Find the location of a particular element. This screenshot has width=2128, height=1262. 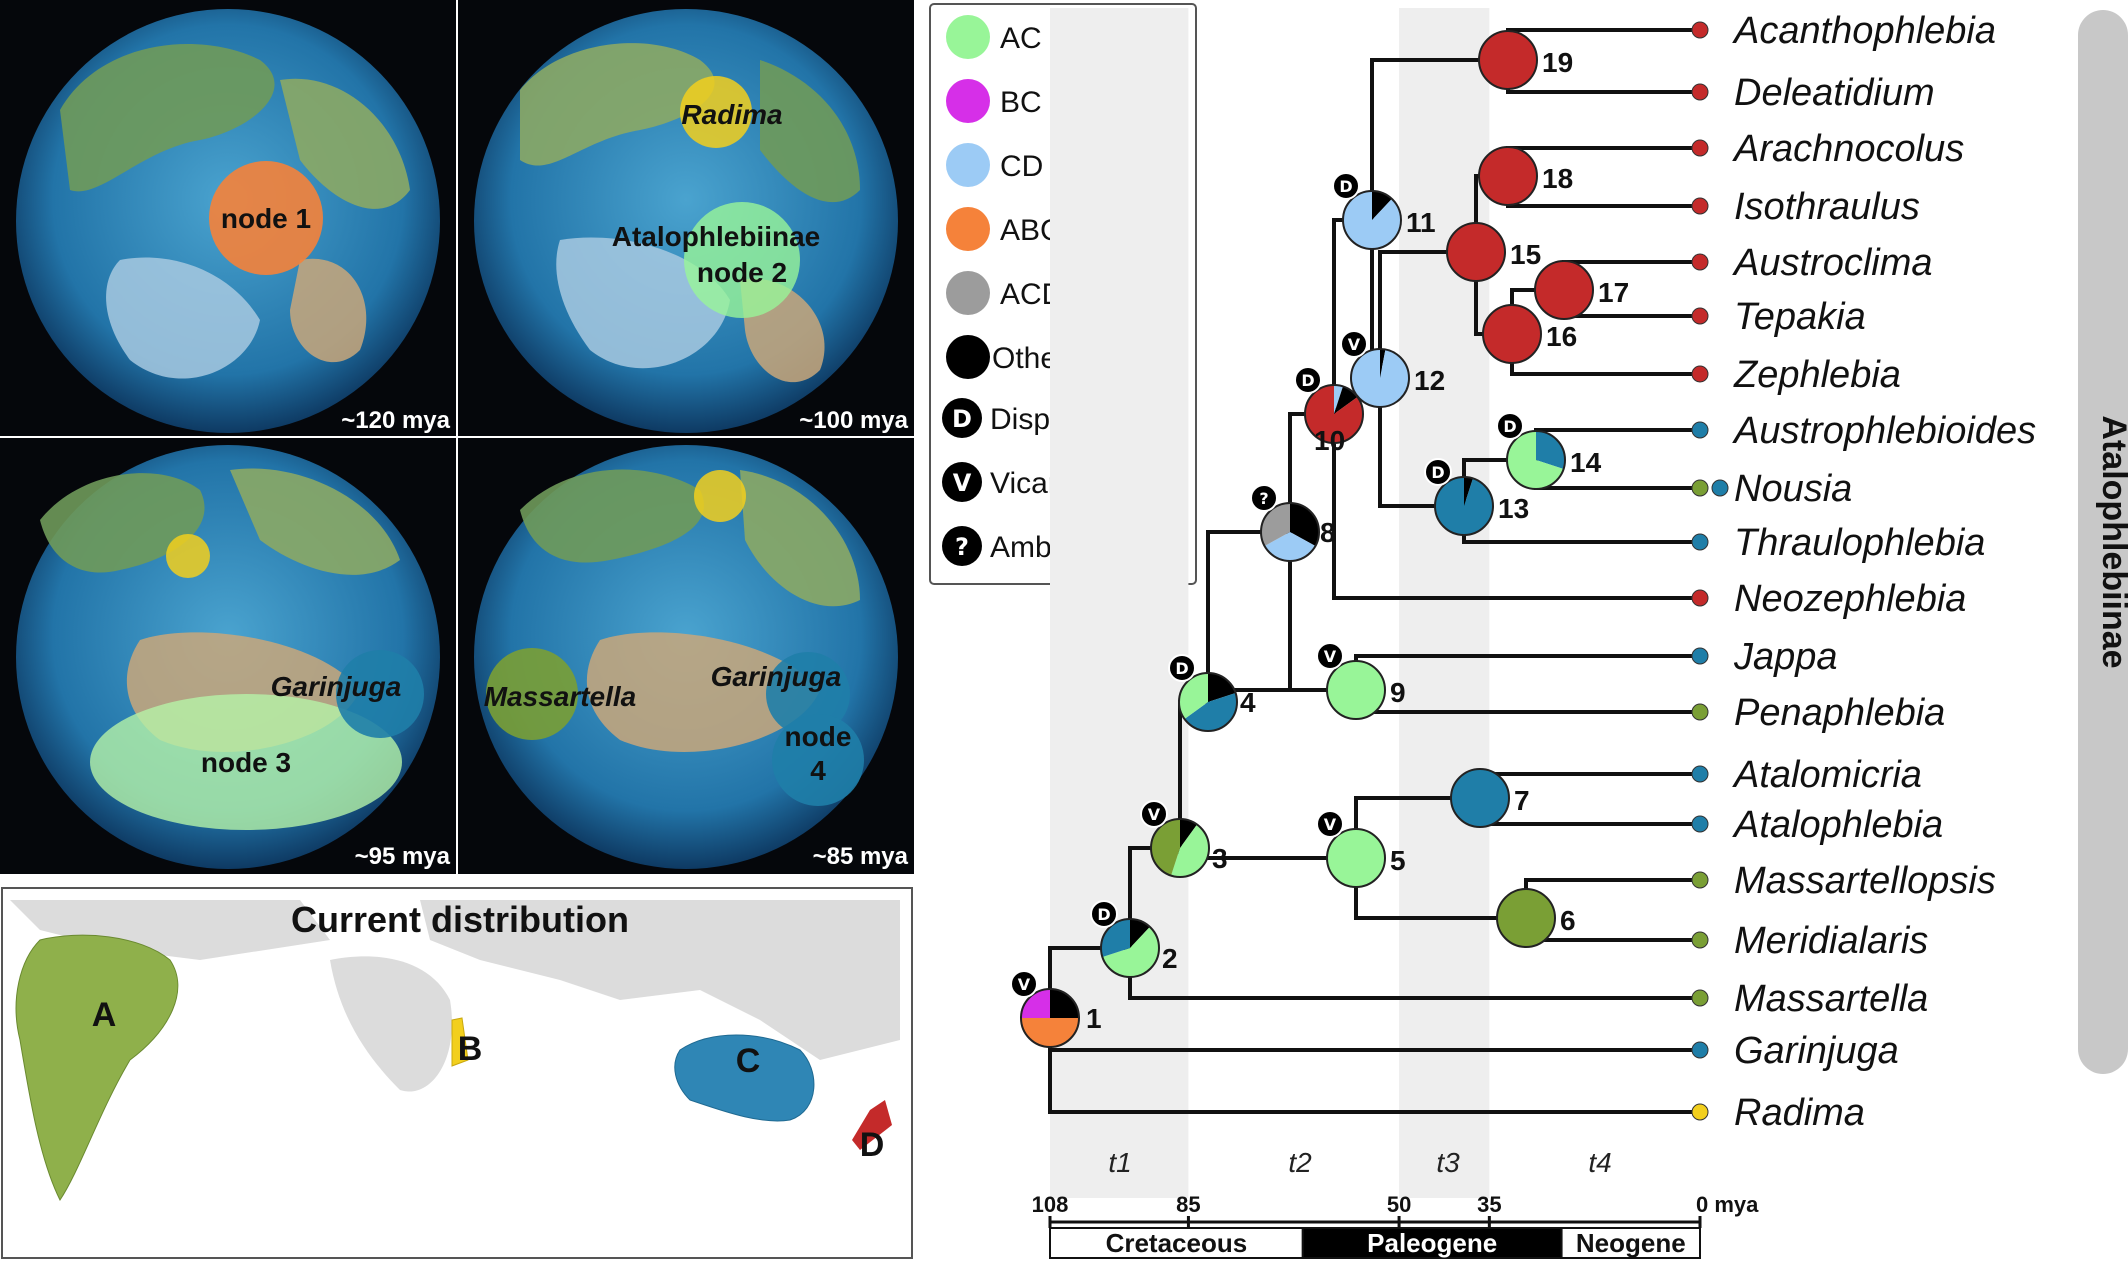

event-badge-symbol-1: V is located at coordinates (1024, 984).